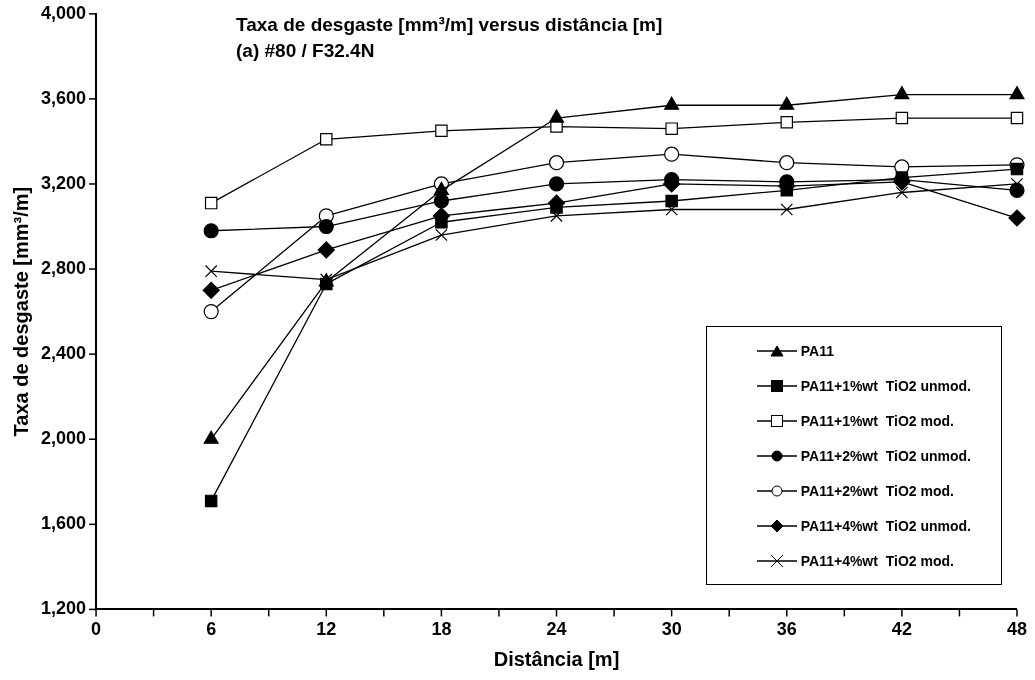 This screenshot has height=680, width=1035. I want to click on x-tick-label: 30, so click(671, 629).